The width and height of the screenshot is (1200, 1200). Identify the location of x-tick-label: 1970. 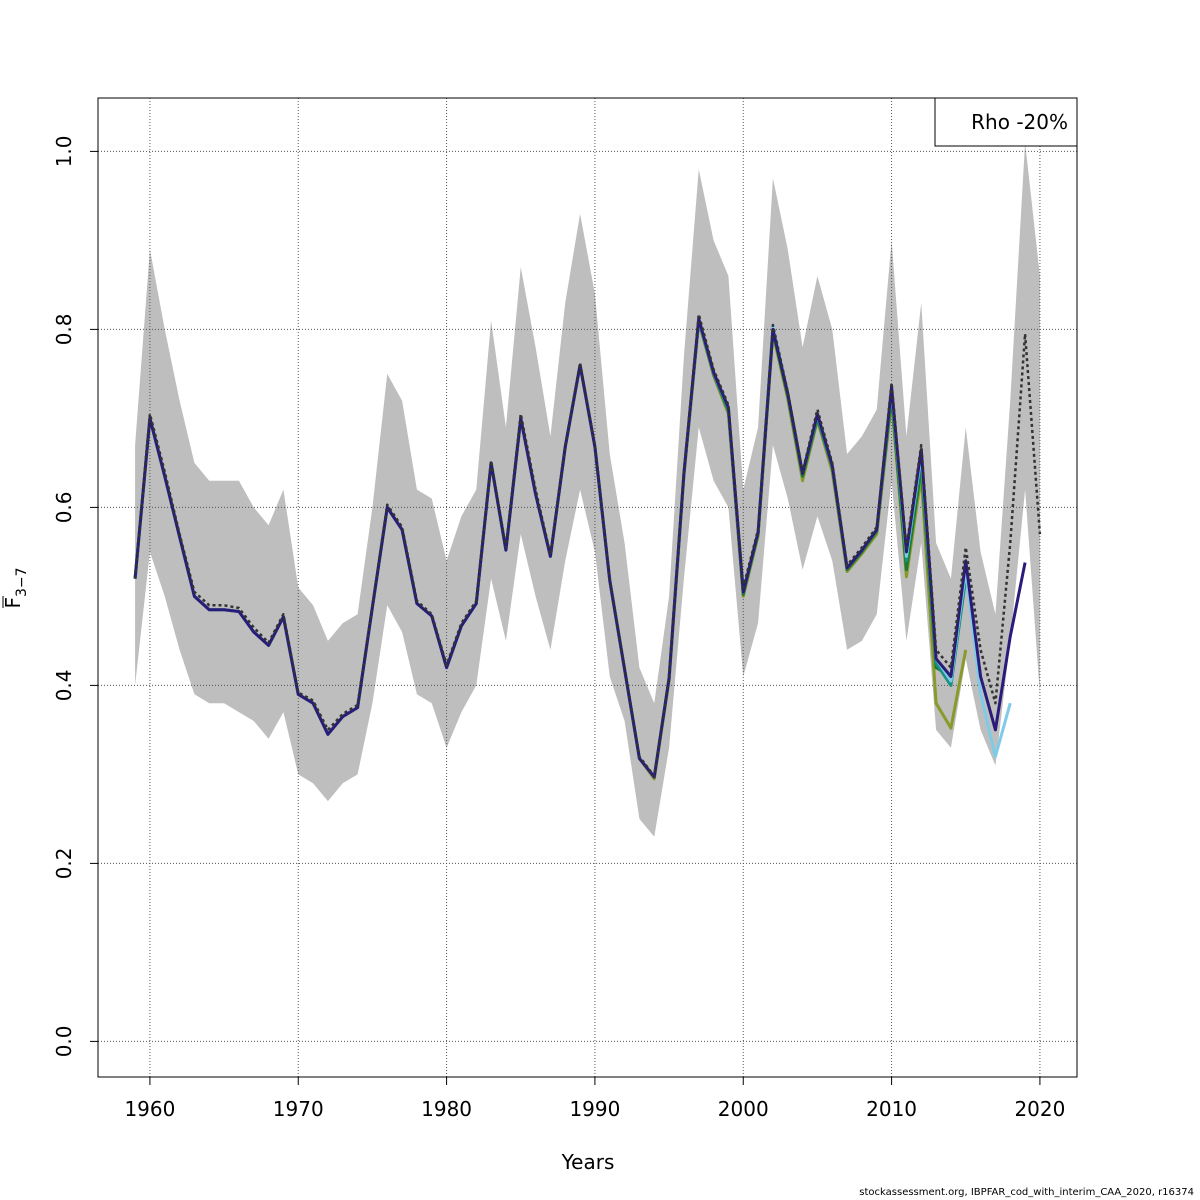
(298, 1109).